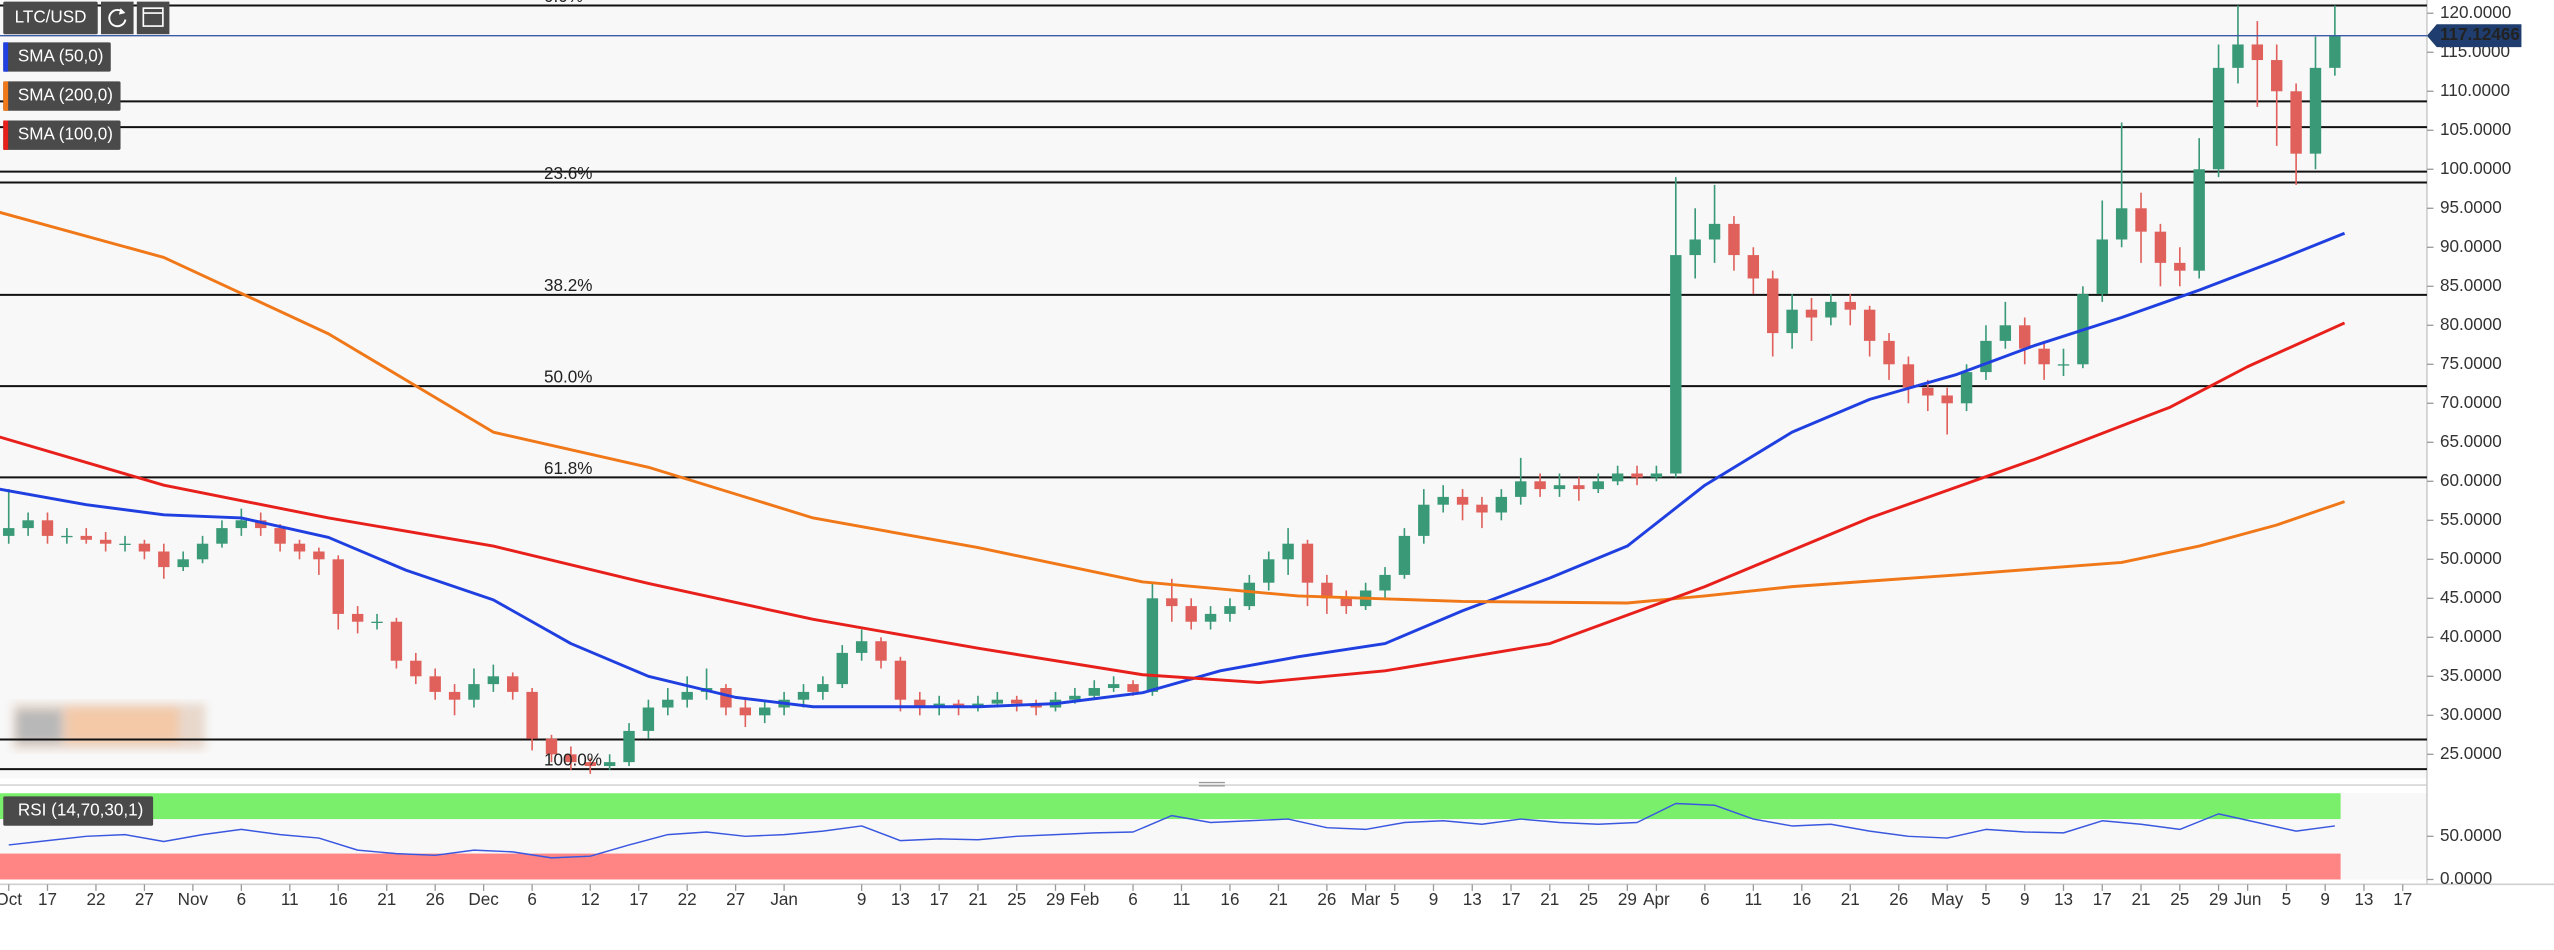 This screenshot has width=2554, height=950. I want to click on symbol-box: LTC/USD, so click(50, 18).